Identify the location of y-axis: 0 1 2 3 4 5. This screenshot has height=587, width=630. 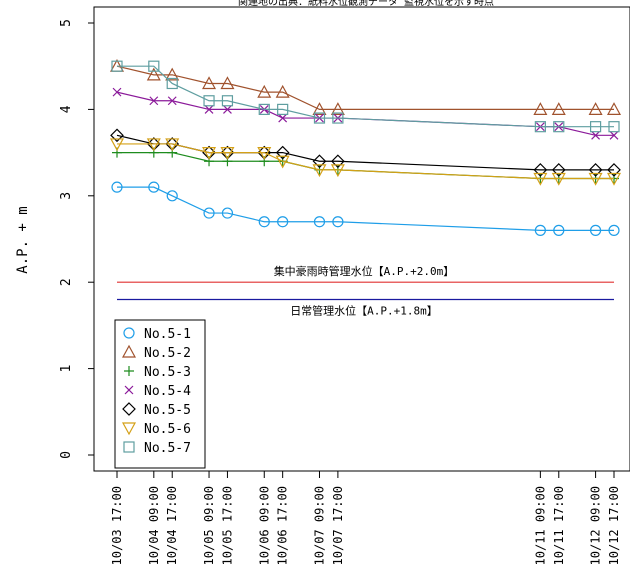
(76, 239).